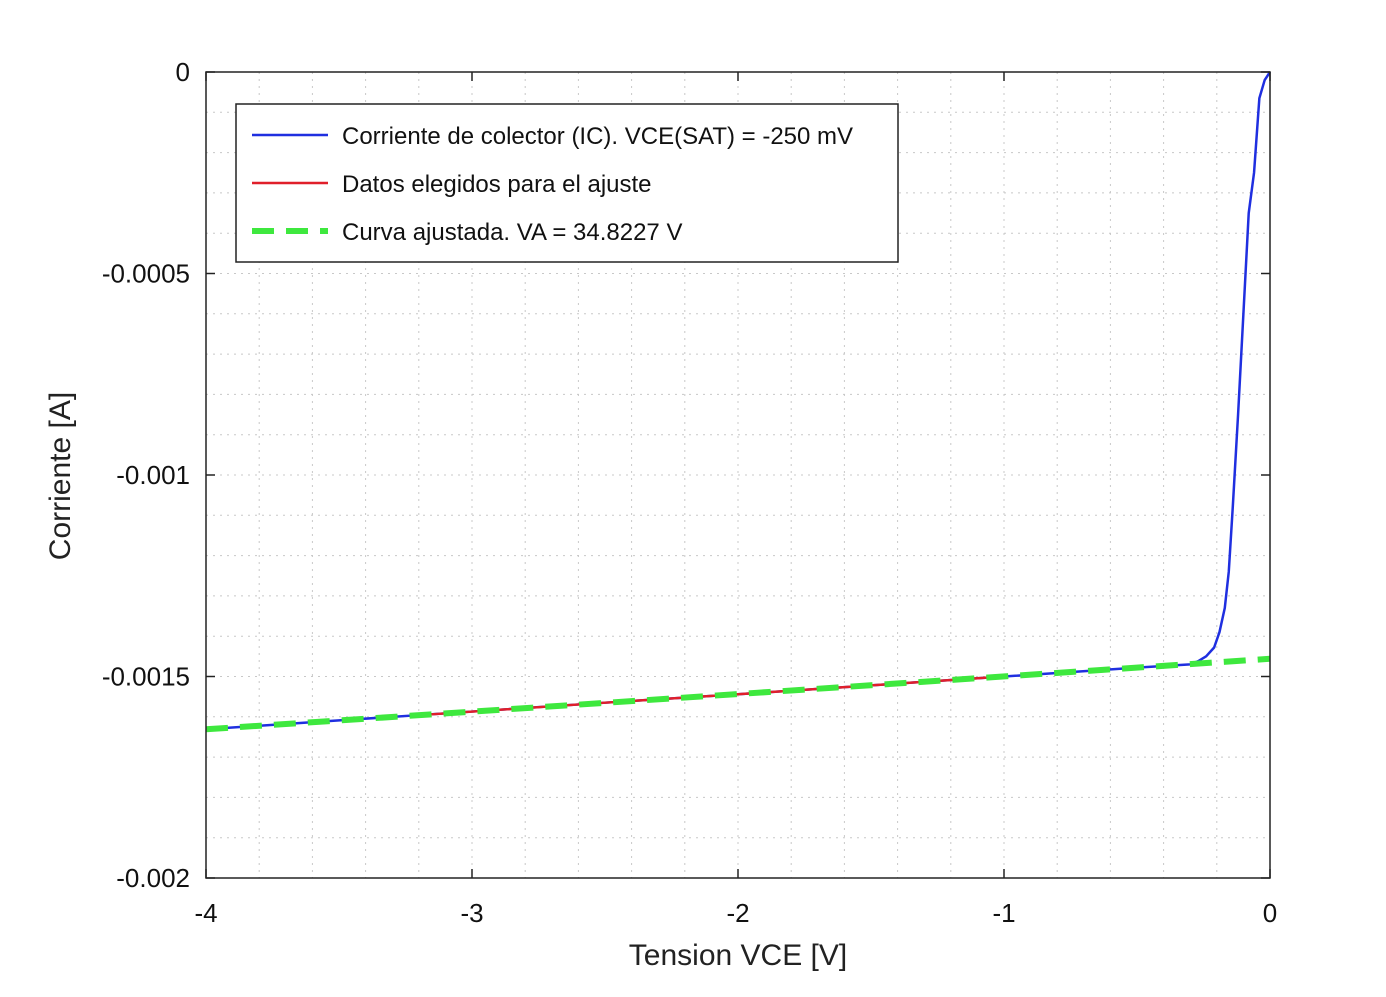 This screenshot has height=997, width=1386. I want to click on legend-label-fit-curve: Curva ajustada. VA = 34.8227 V, so click(512, 232).